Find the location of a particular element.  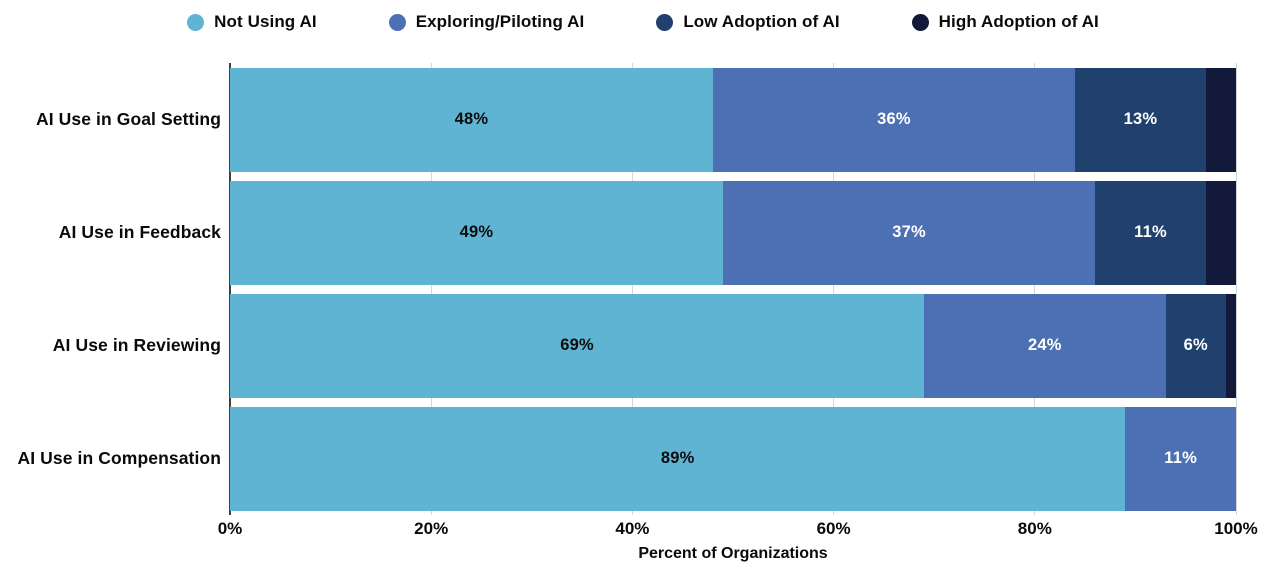

legend-item-1: Not Using AI is located at coordinates (252, 22).